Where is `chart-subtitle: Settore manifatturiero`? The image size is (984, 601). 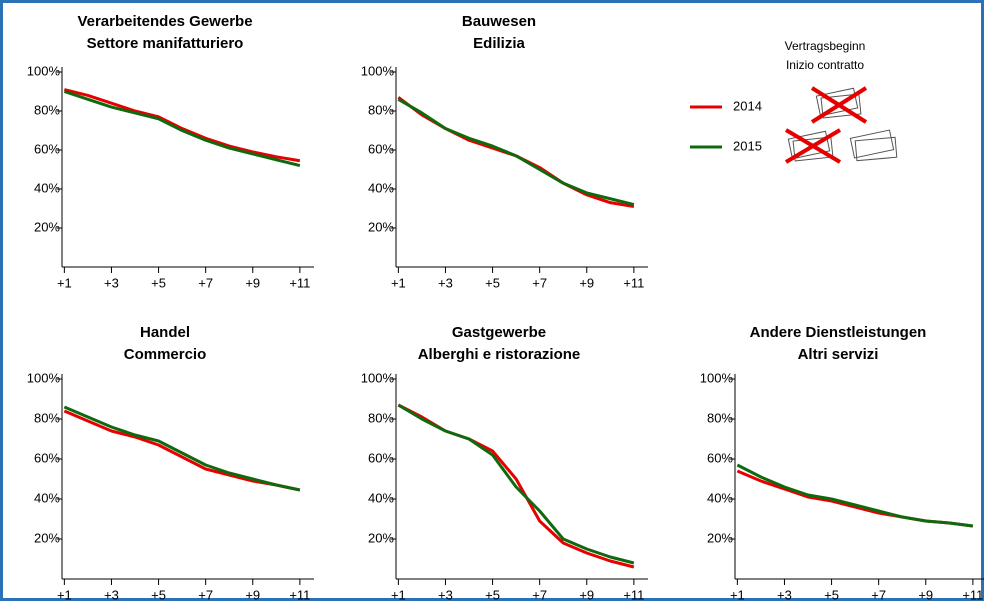 chart-subtitle: Settore manifatturiero is located at coordinates (165, 43).